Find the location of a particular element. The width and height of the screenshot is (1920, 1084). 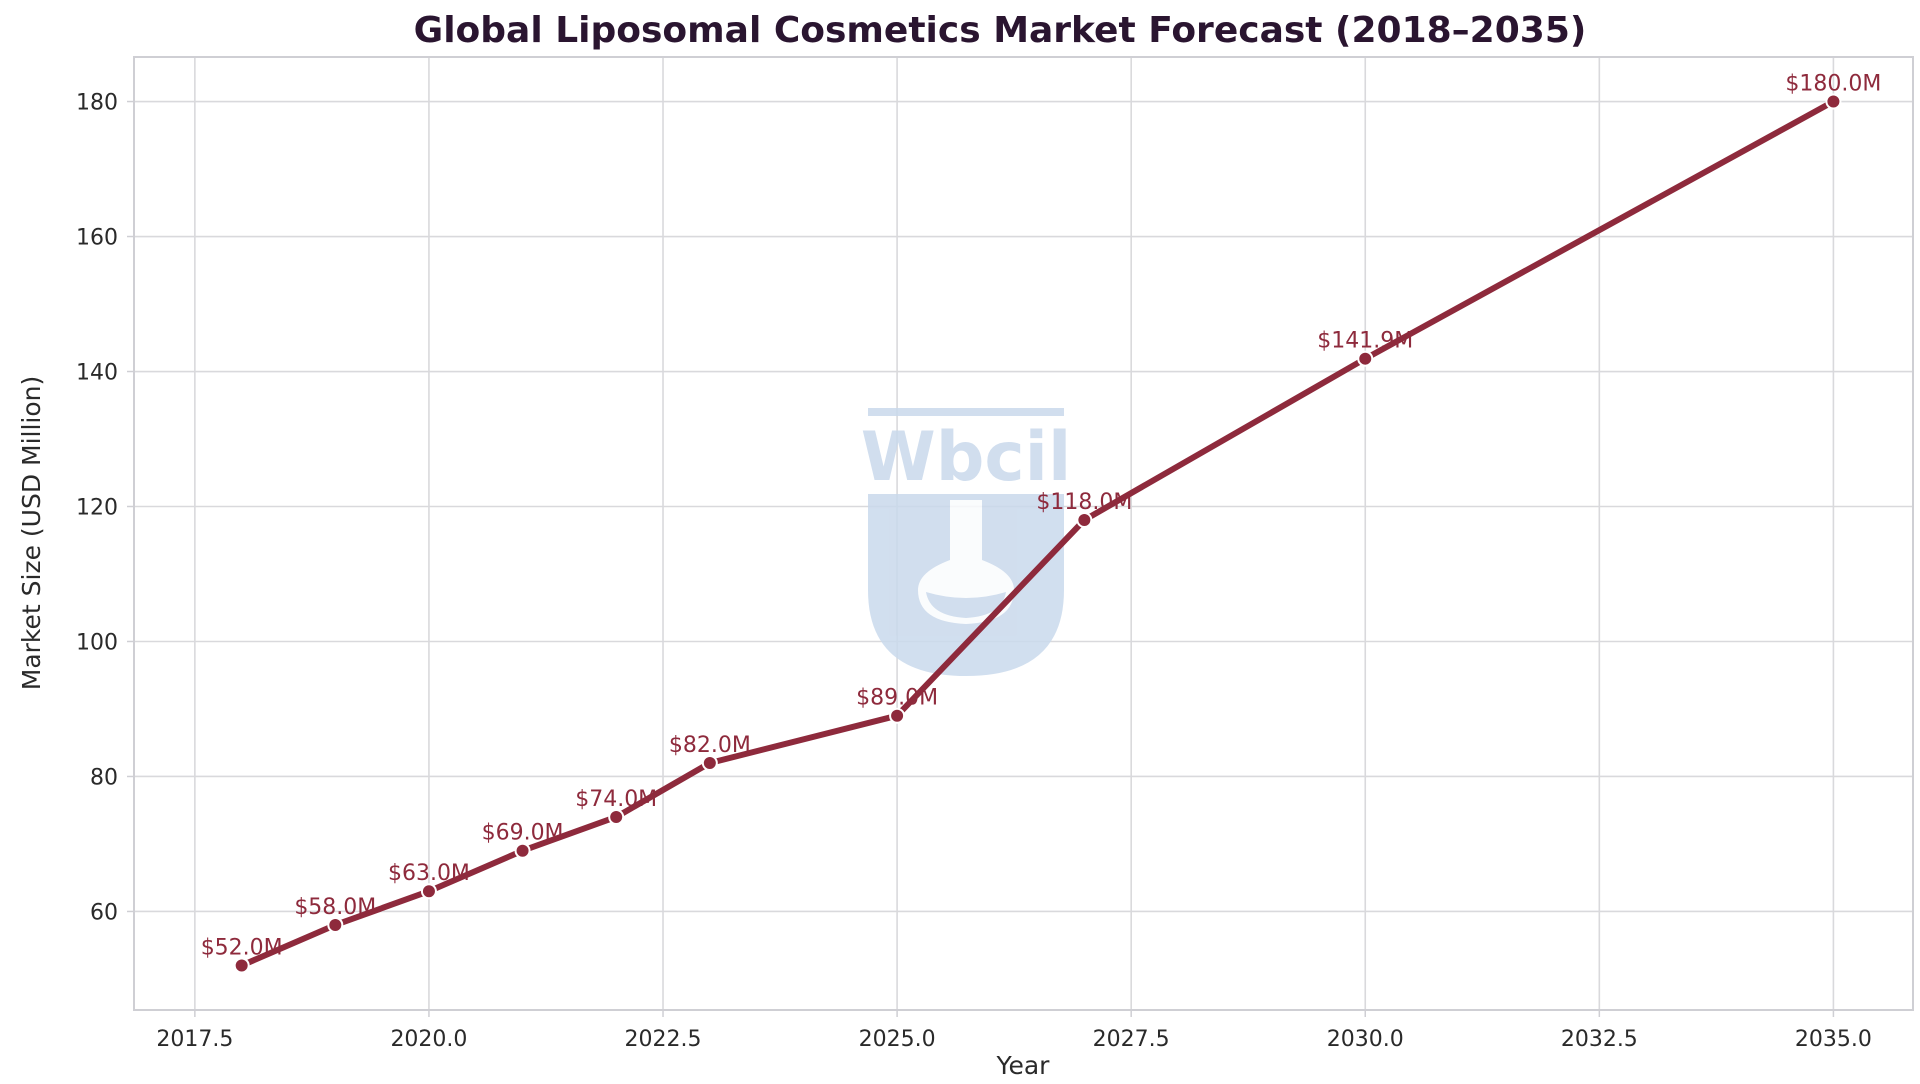

y-tick-label: 60 is located at coordinates (104, 912).